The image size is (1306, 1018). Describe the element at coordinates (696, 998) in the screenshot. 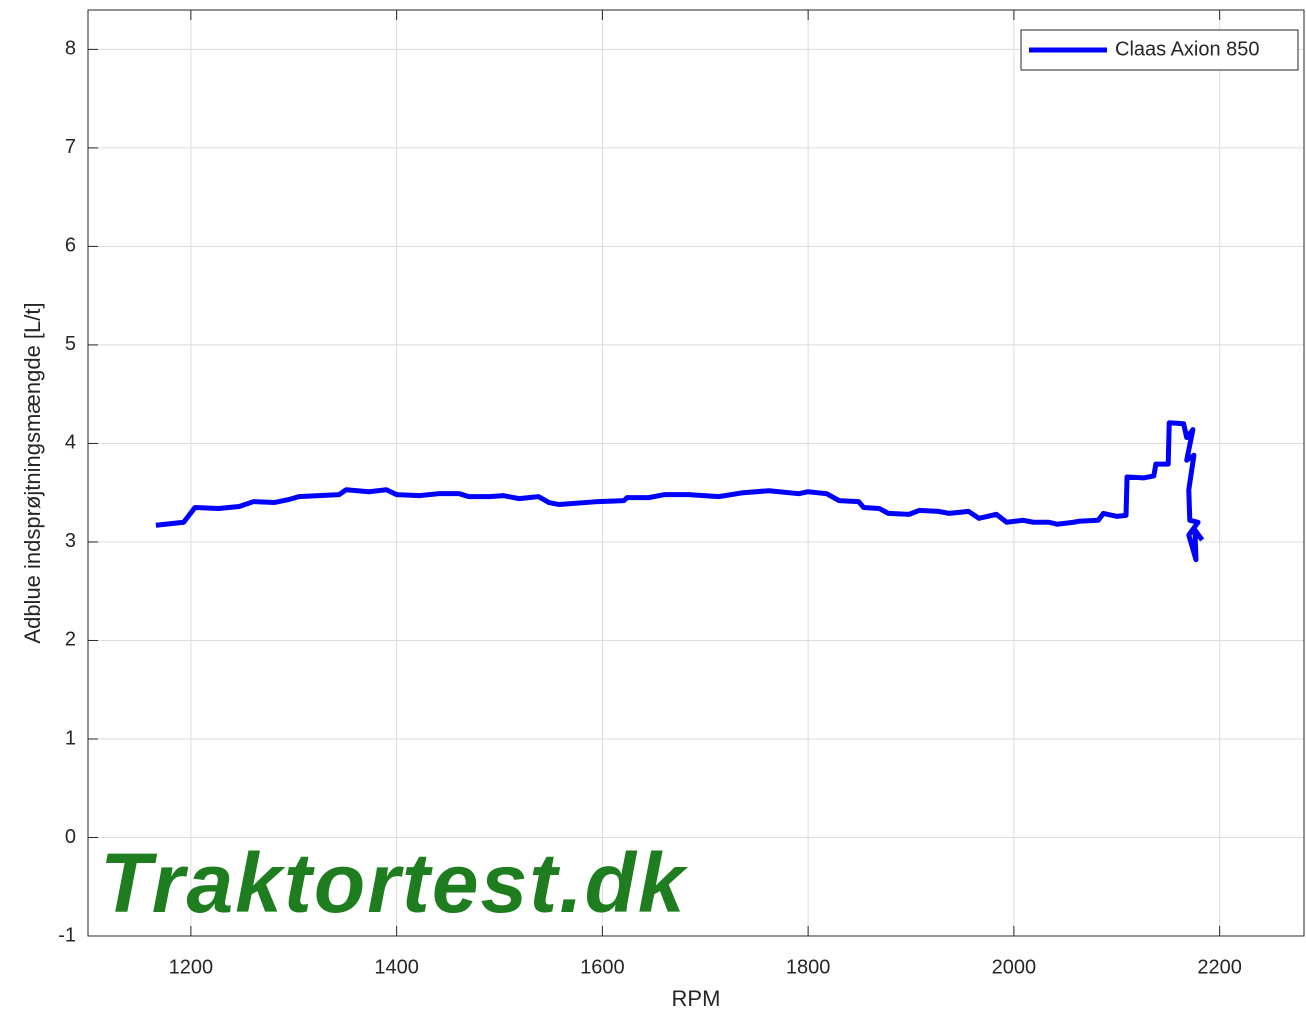

I see `x-axis-label: RPM` at that location.